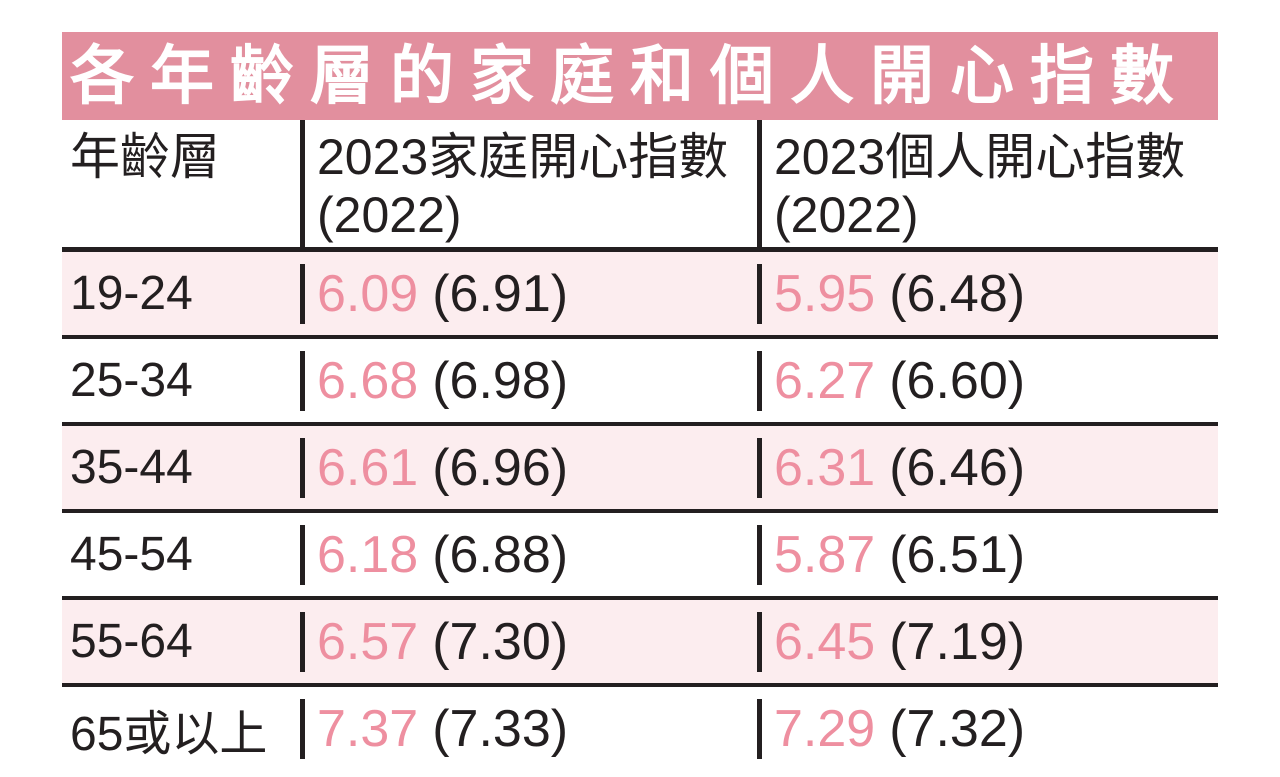 This screenshot has height=777, width=1280. I want to click on personal-2022-value: (6.46), so click(957, 467).